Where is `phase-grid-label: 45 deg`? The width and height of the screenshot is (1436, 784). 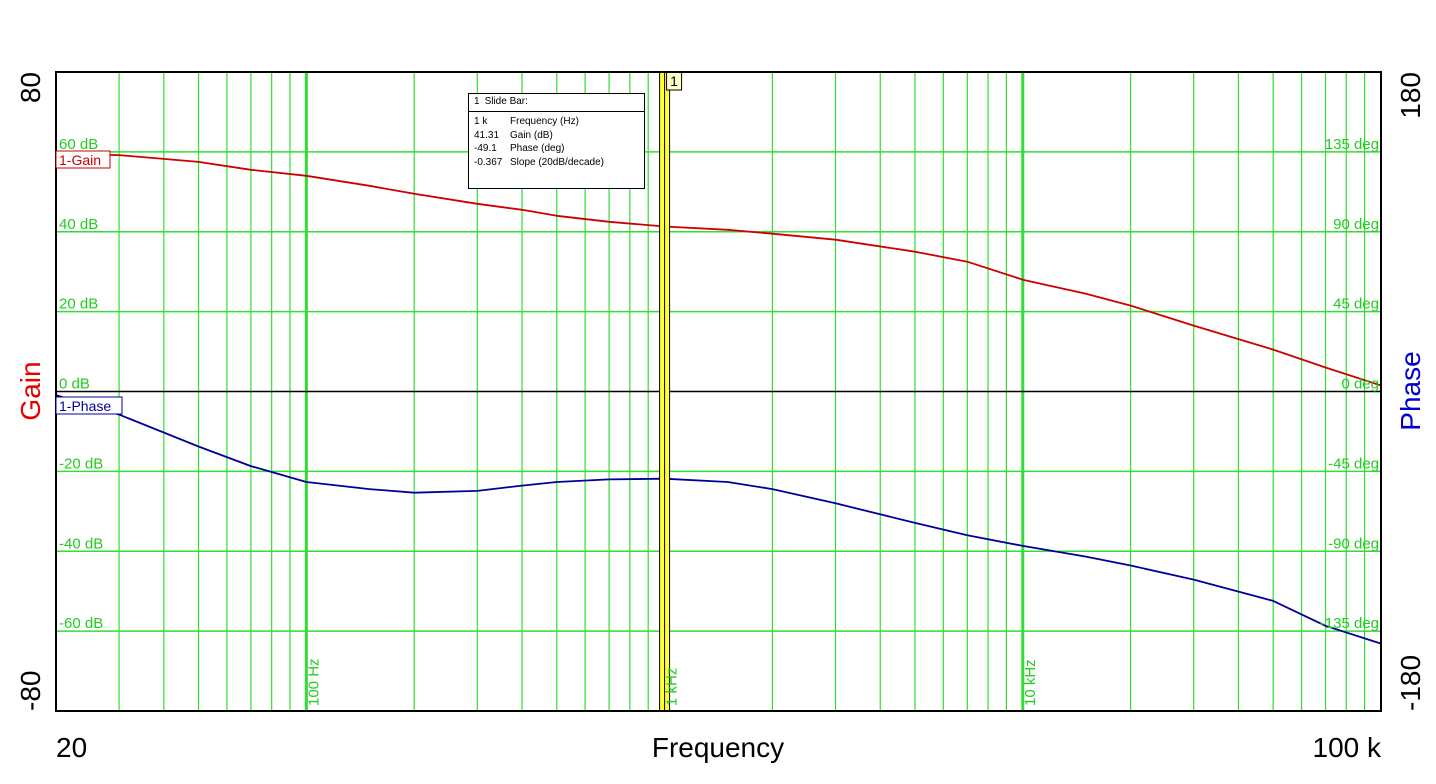
phase-grid-label: 45 deg is located at coordinates (1356, 304).